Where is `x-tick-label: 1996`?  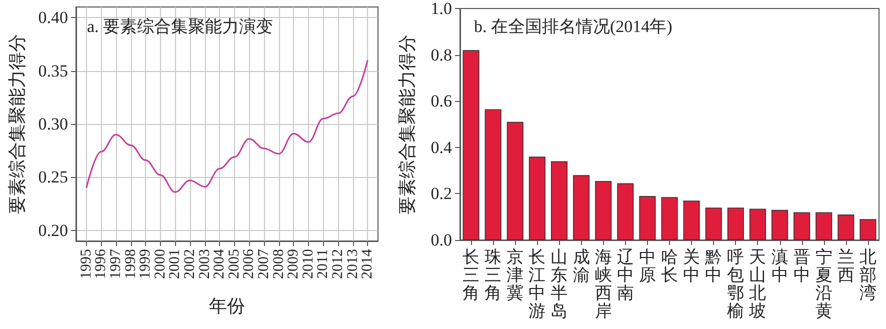
x-tick-label: 1996 is located at coordinates (101, 263).